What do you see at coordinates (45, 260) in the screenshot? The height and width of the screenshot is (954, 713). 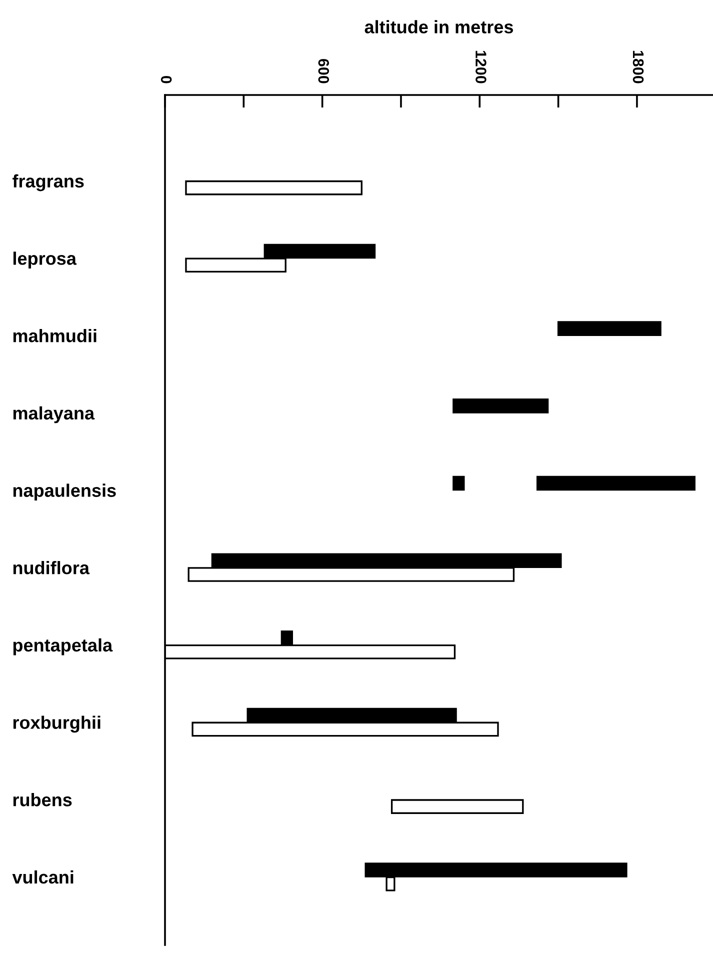 I see `y-tick-label: leprosa` at bounding box center [45, 260].